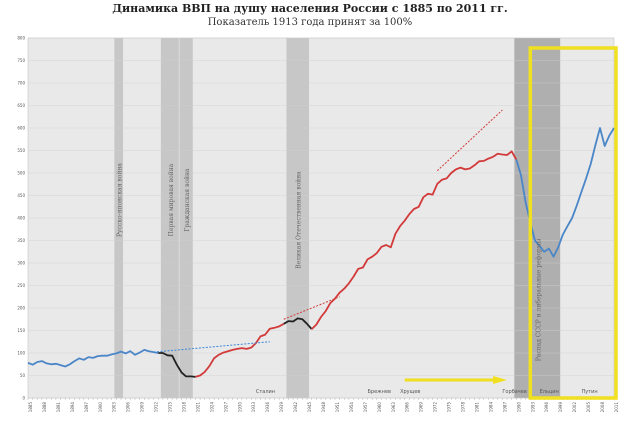 This screenshot has height=427, width=620. What do you see at coordinates (21, 330) in the screenshot?
I see `y-tick-label: 150` at bounding box center [21, 330].